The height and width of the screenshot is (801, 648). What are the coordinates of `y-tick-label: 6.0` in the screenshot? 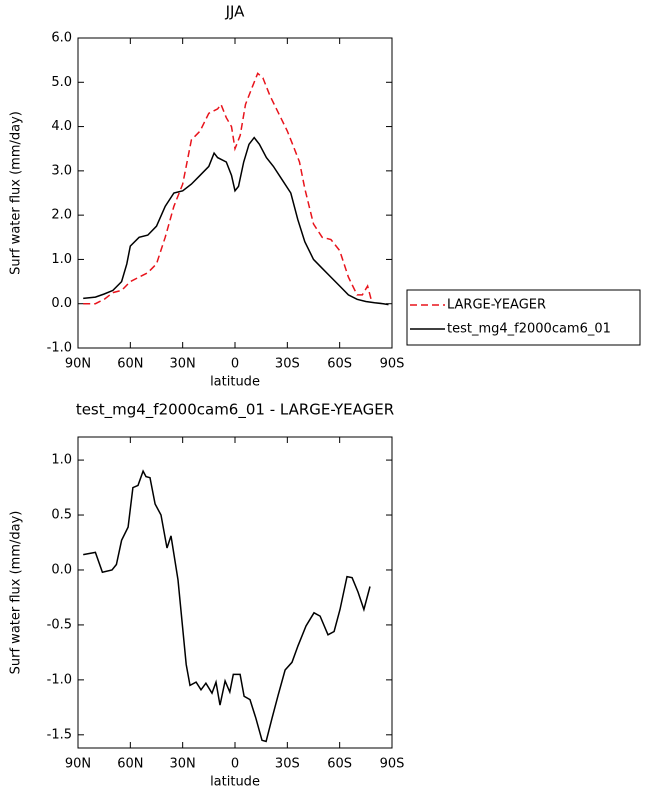 It's located at (61, 38).